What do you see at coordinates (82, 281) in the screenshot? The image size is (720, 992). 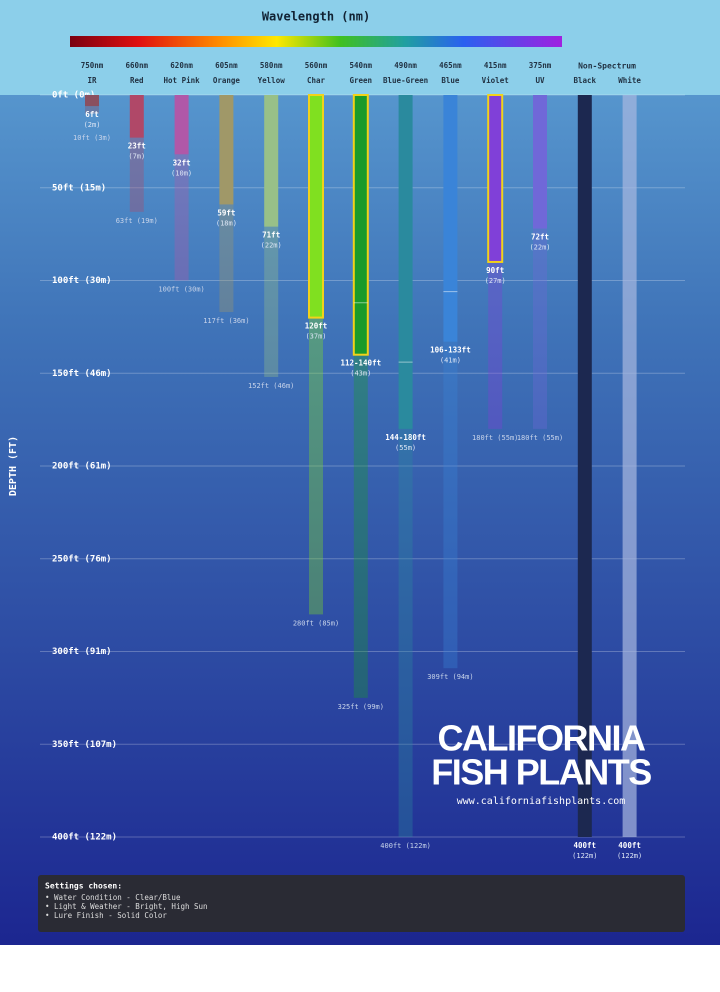 I see `y-tick-label: 100ft (30m)` at bounding box center [82, 281].